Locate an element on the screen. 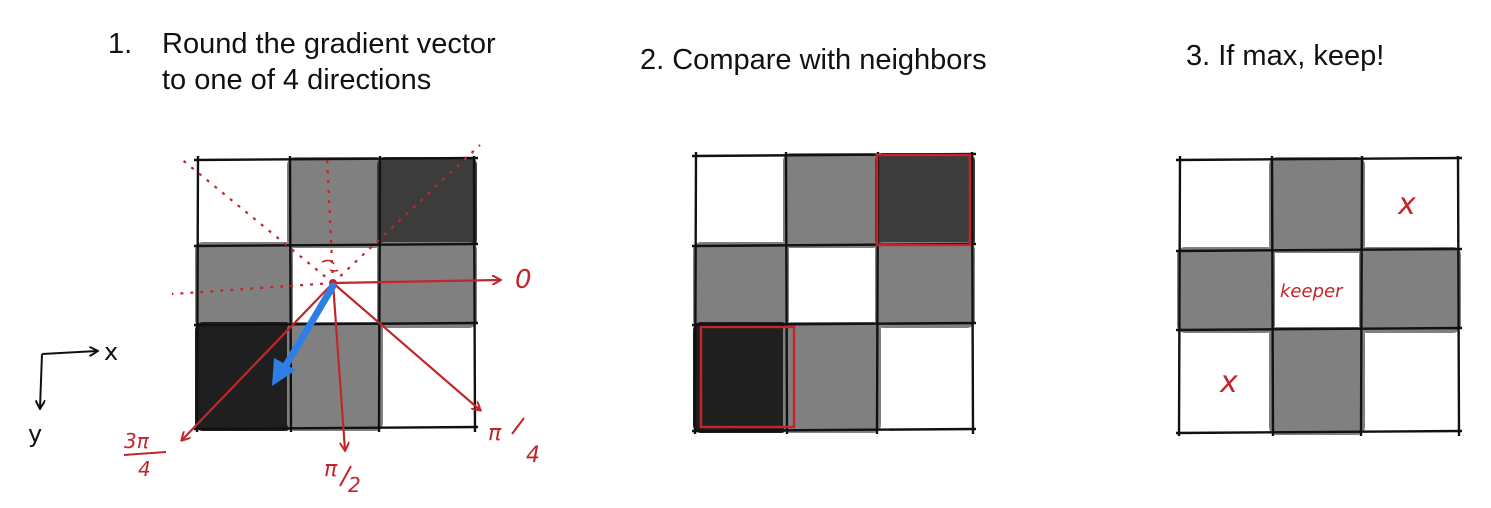 The height and width of the screenshot is (508, 1491). grid-3-keep is located at coordinates (1319, 296).